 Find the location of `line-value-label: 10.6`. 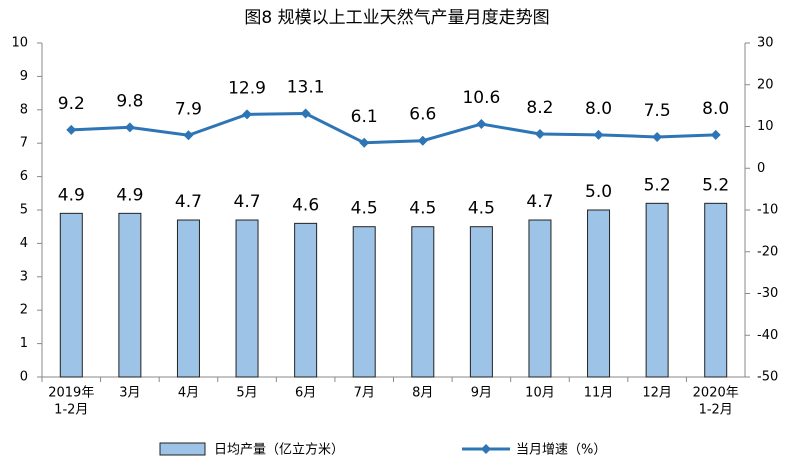

line-value-label: 10.6 is located at coordinates (481, 98).